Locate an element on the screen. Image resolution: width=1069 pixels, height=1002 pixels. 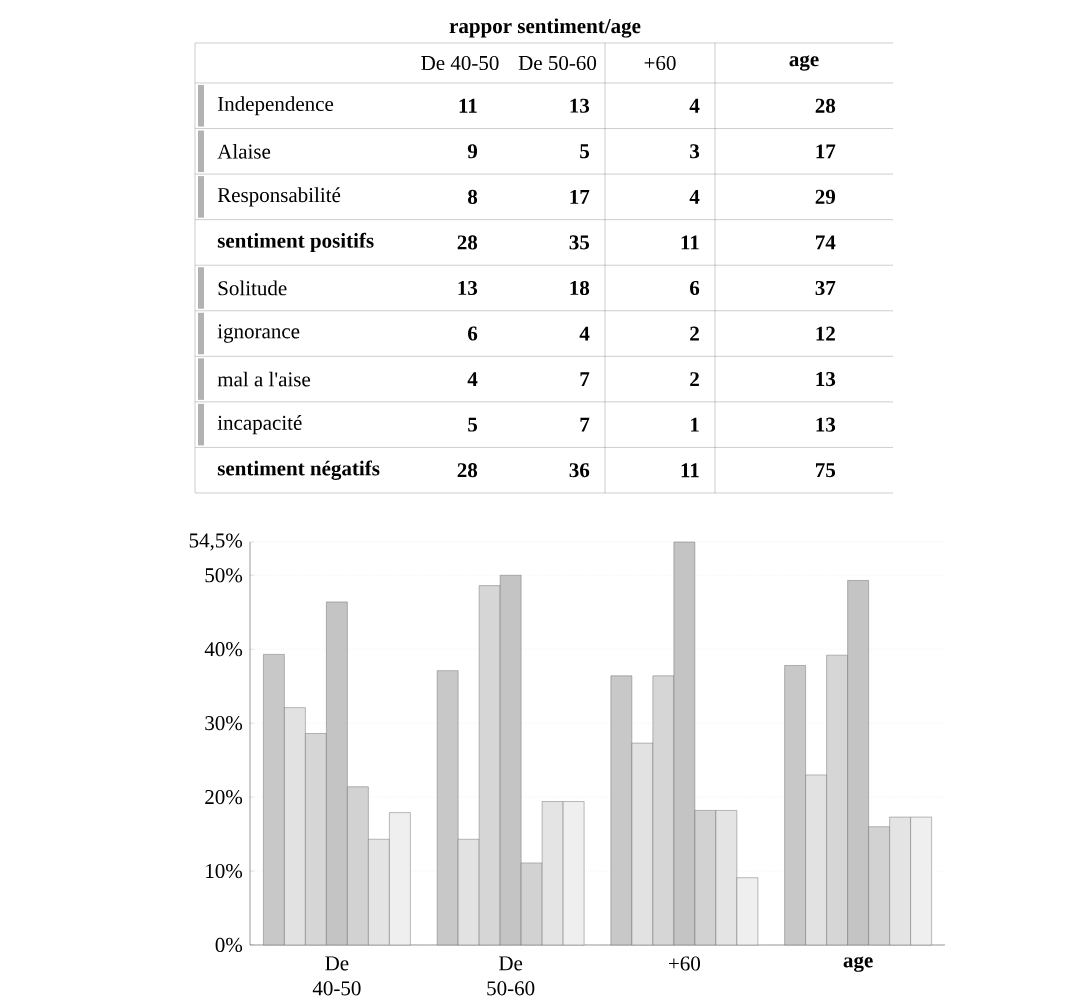
y-tick-label: Independence is located at coordinates (275, 106).